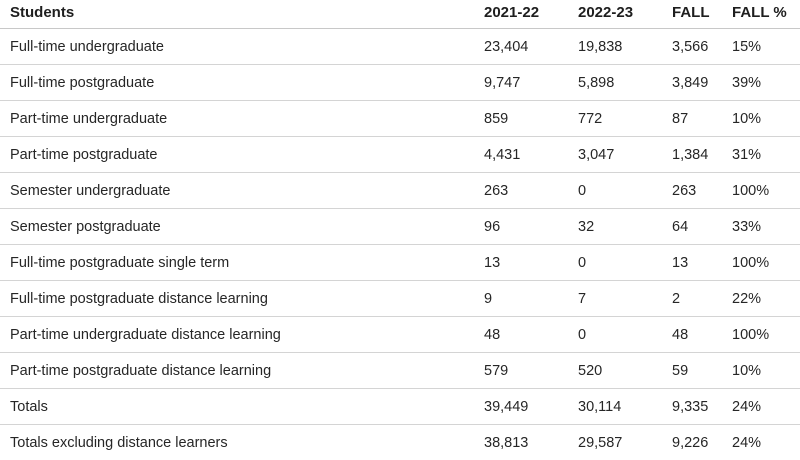 Image resolution: width=800 pixels, height=460 pixels. Describe the element at coordinates (237, 83) in the screenshot. I see `cell-category: Full-time postgraduate` at that location.